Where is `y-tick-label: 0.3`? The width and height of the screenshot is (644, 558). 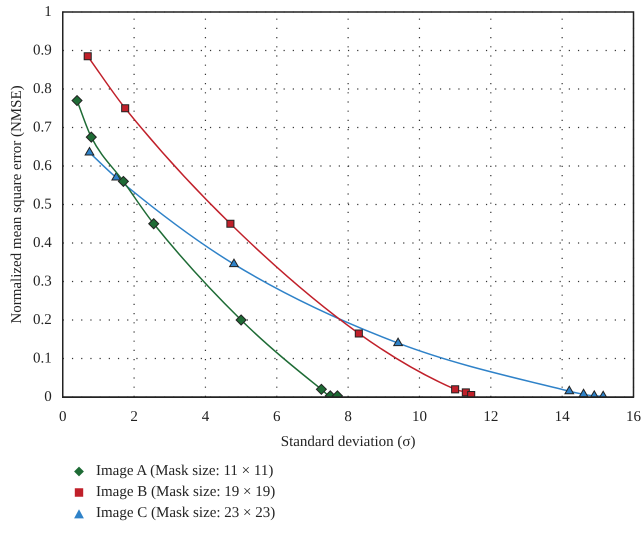 y-tick-label: 0.3 is located at coordinates (42, 281).